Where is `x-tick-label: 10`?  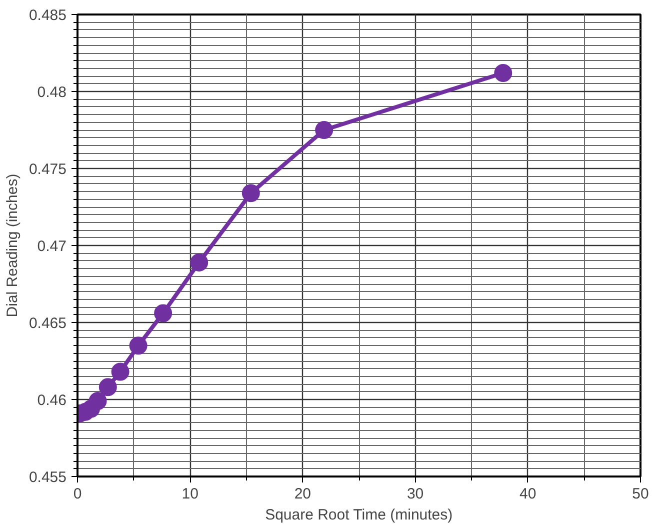 x-tick-label: 10 is located at coordinates (190, 494).